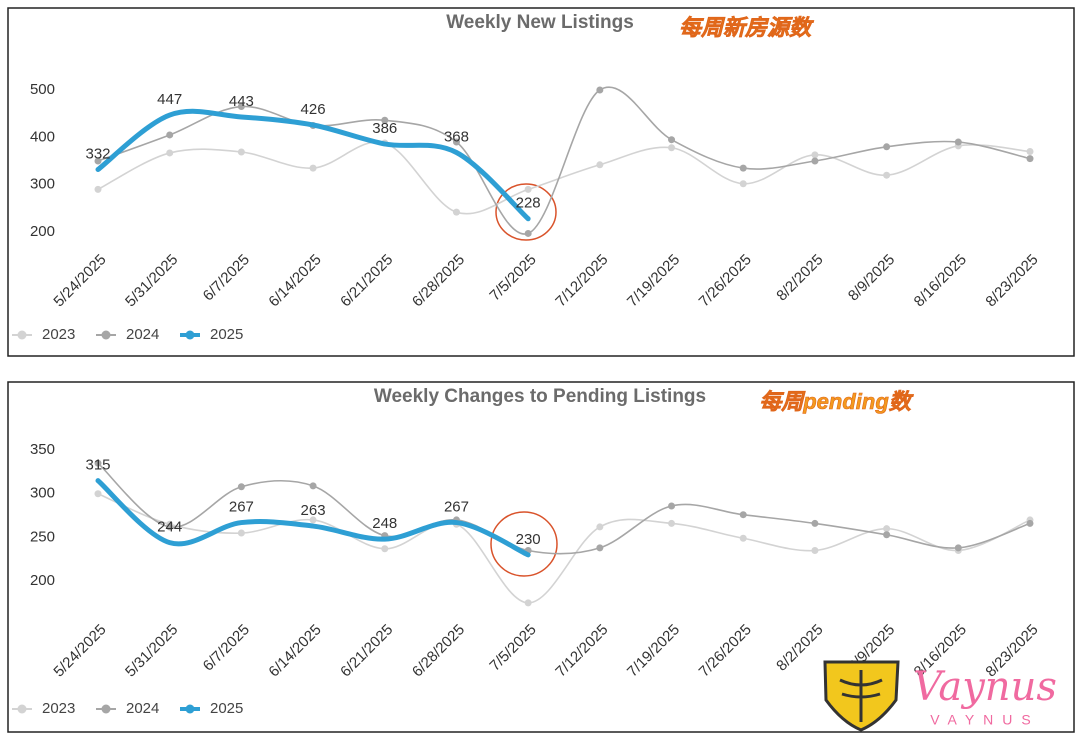 Image resolution: width=1080 pixels, height=738 pixels. I want to click on watermark: Vaynus, so click(985, 687).